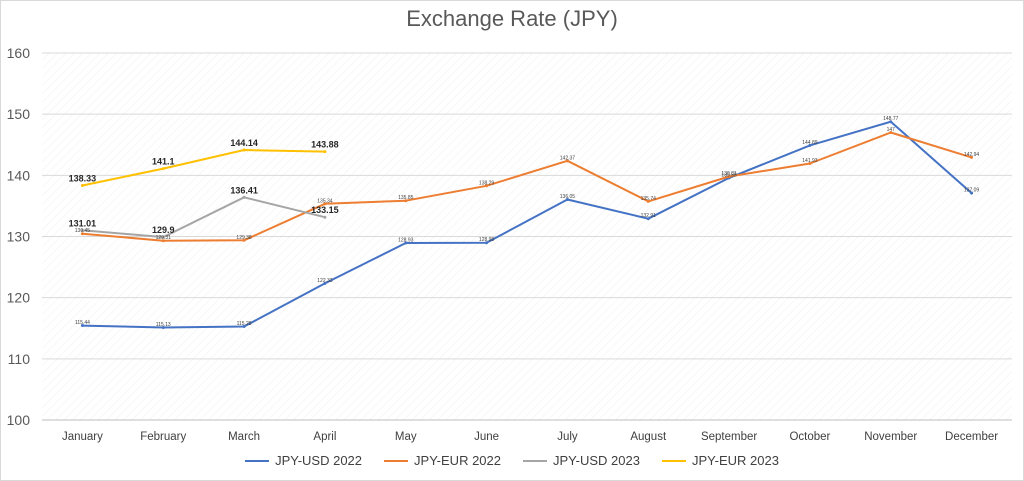  What do you see at coordinates (82, 323) in the screenshot?
I see `data-label: 115.44` at bounding box center [82, 323].